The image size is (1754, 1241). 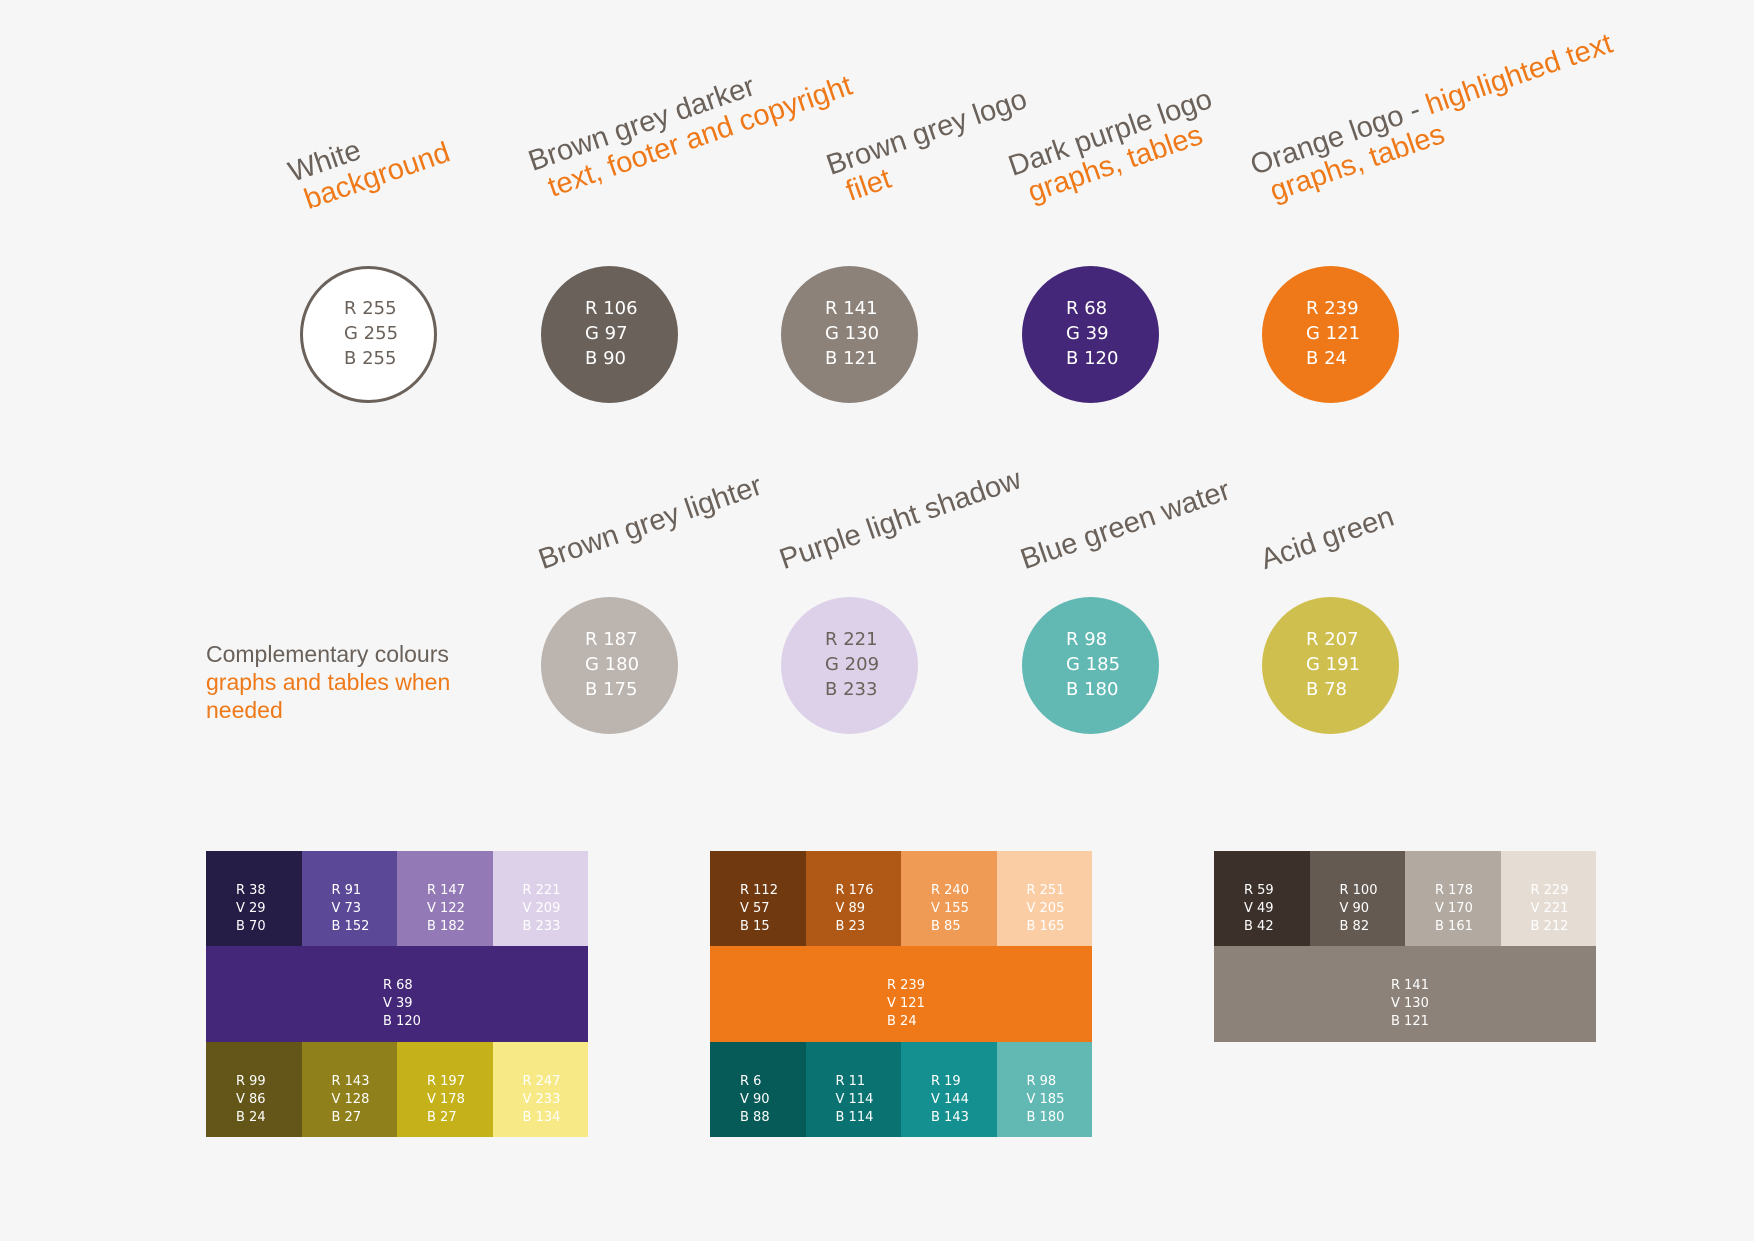 What do you see at coordinates (350, 926) in the screenshot?
I see `blue-value: B 152` at bounding box center [350, 926].